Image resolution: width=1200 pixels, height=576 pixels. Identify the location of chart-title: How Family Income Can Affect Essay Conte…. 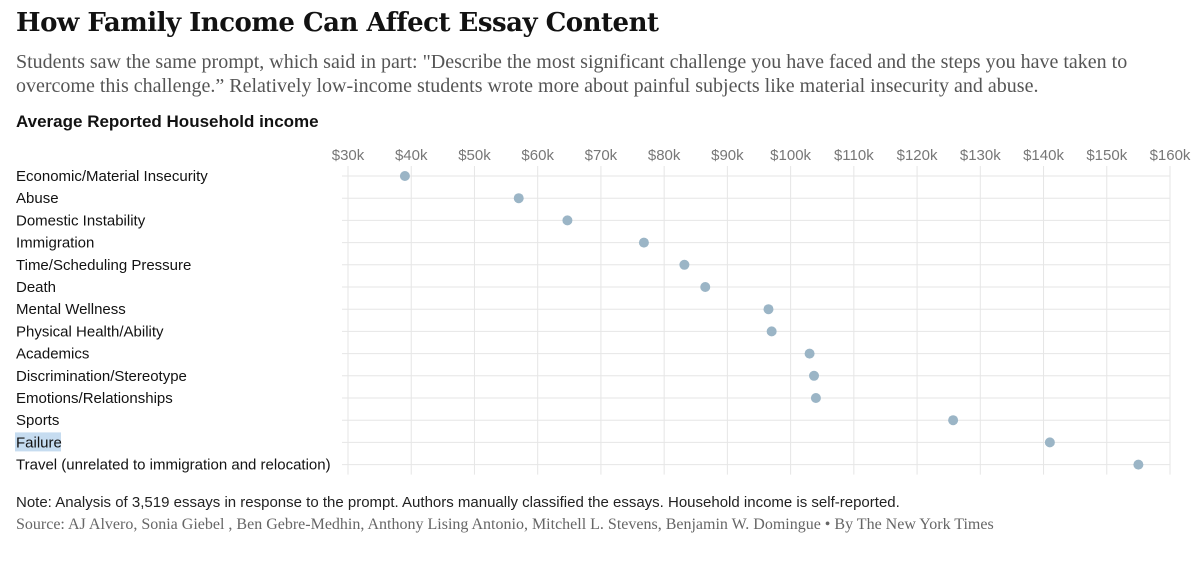
(337, 23).